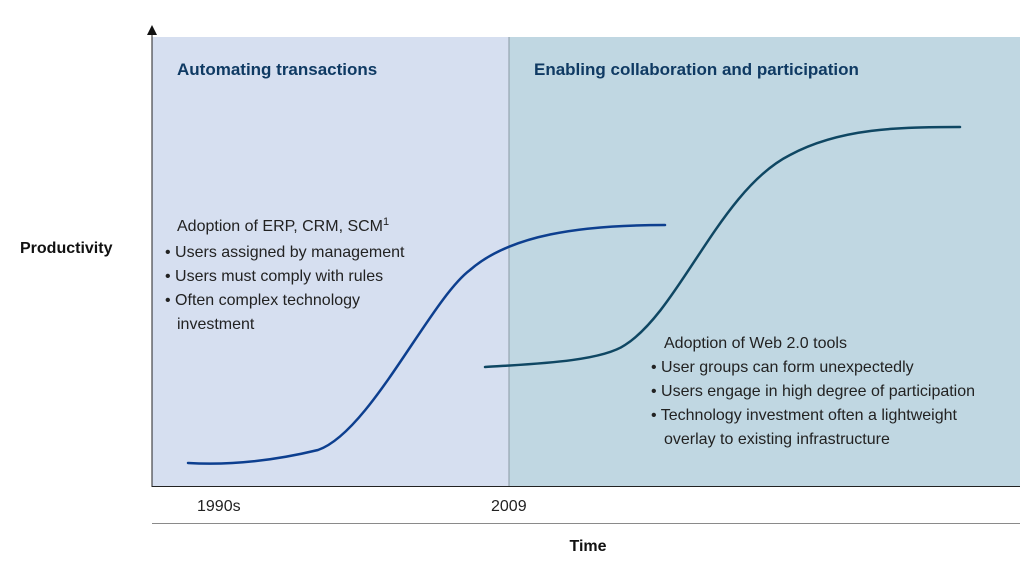  Describe the element at coordinates (696, 69) in the screenshot. I see `right-panel-title: Enabling collaboration and participation` at that location.